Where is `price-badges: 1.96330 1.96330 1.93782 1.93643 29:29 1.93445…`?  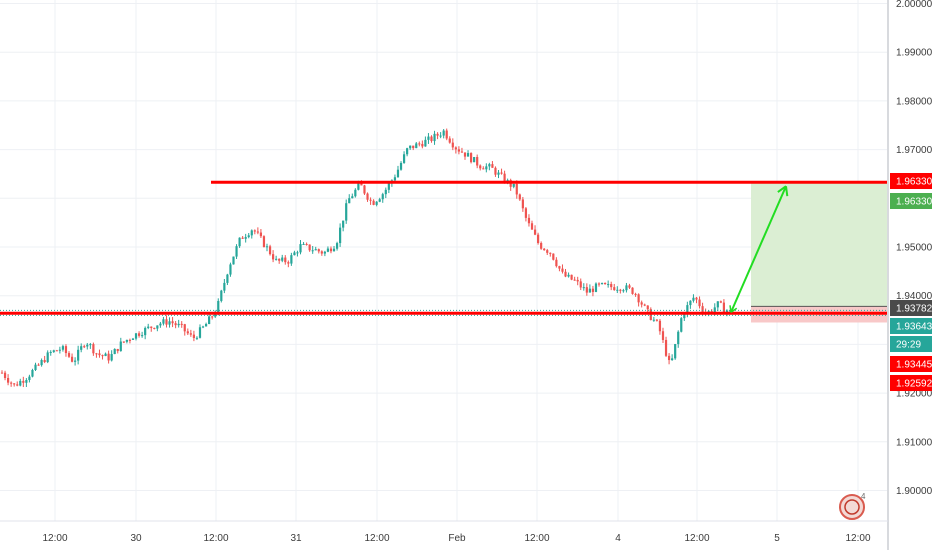
price-badges: 1.96330 1.96330 1.93782 1.93643 29:29 1.93445… is located at coordinates (911, 282).